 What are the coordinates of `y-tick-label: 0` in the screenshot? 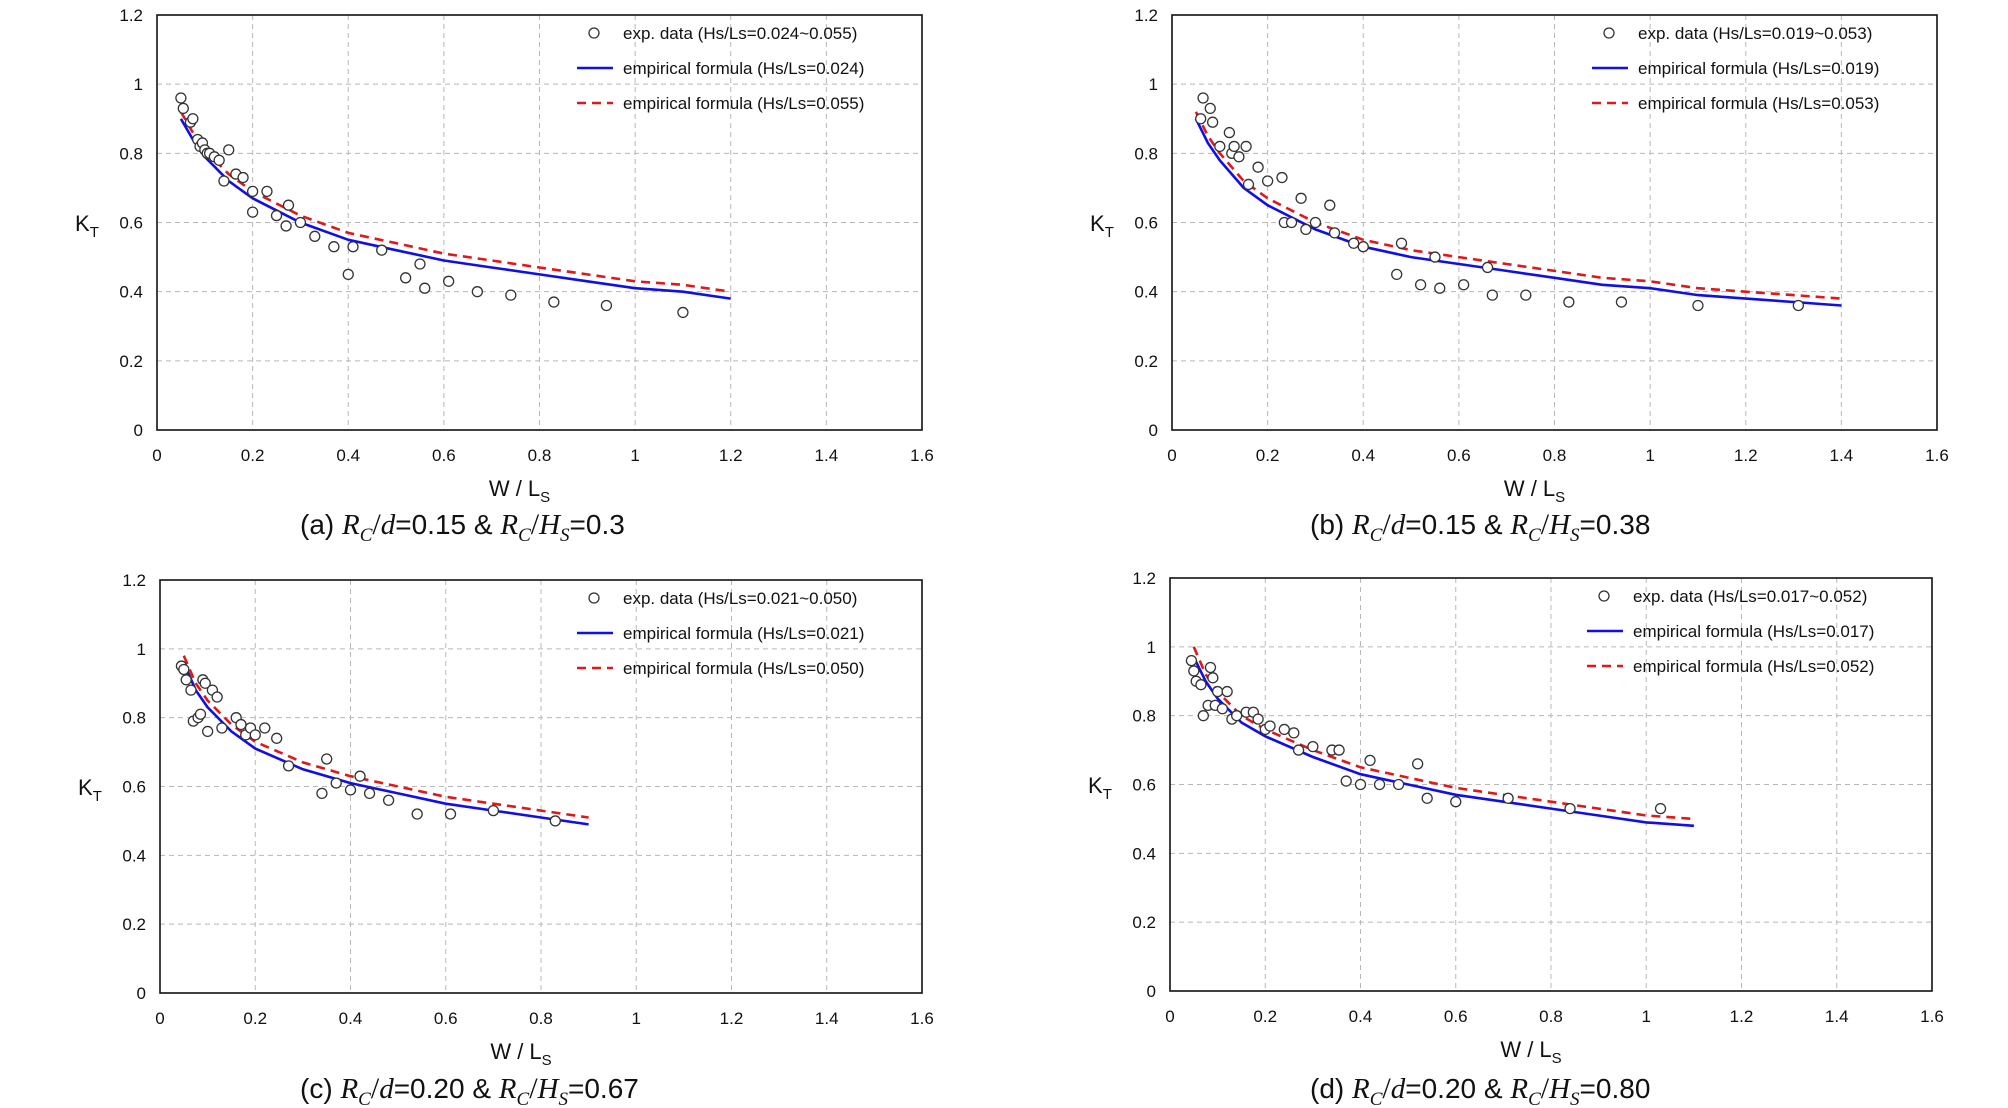 It's located at (138, 430).